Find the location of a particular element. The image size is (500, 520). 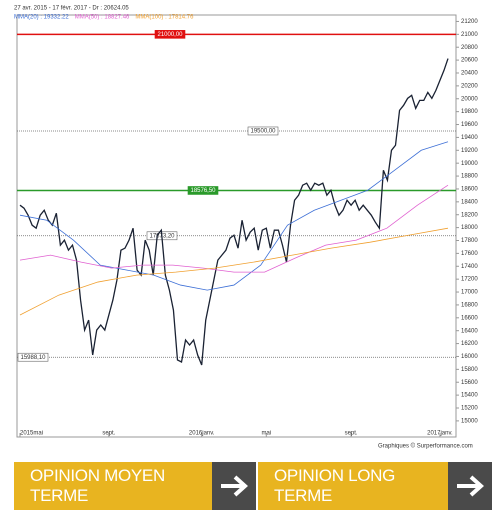

x-tick-label: 2016janv. is located at coordinates (202, 434).